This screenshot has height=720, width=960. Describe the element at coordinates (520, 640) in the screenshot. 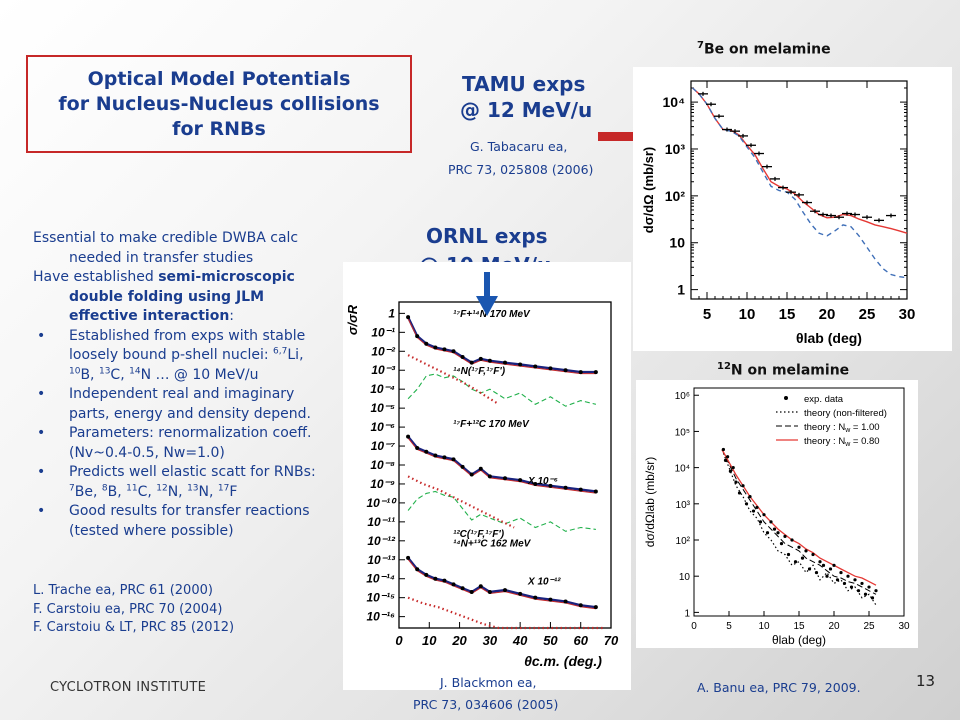

I see `ornl-x-tick-label: 40` at that location.